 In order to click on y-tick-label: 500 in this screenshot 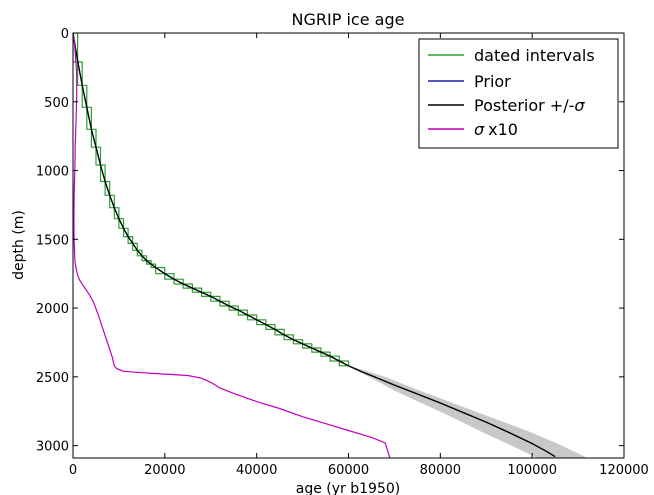, I will do `click(56, 103)`.